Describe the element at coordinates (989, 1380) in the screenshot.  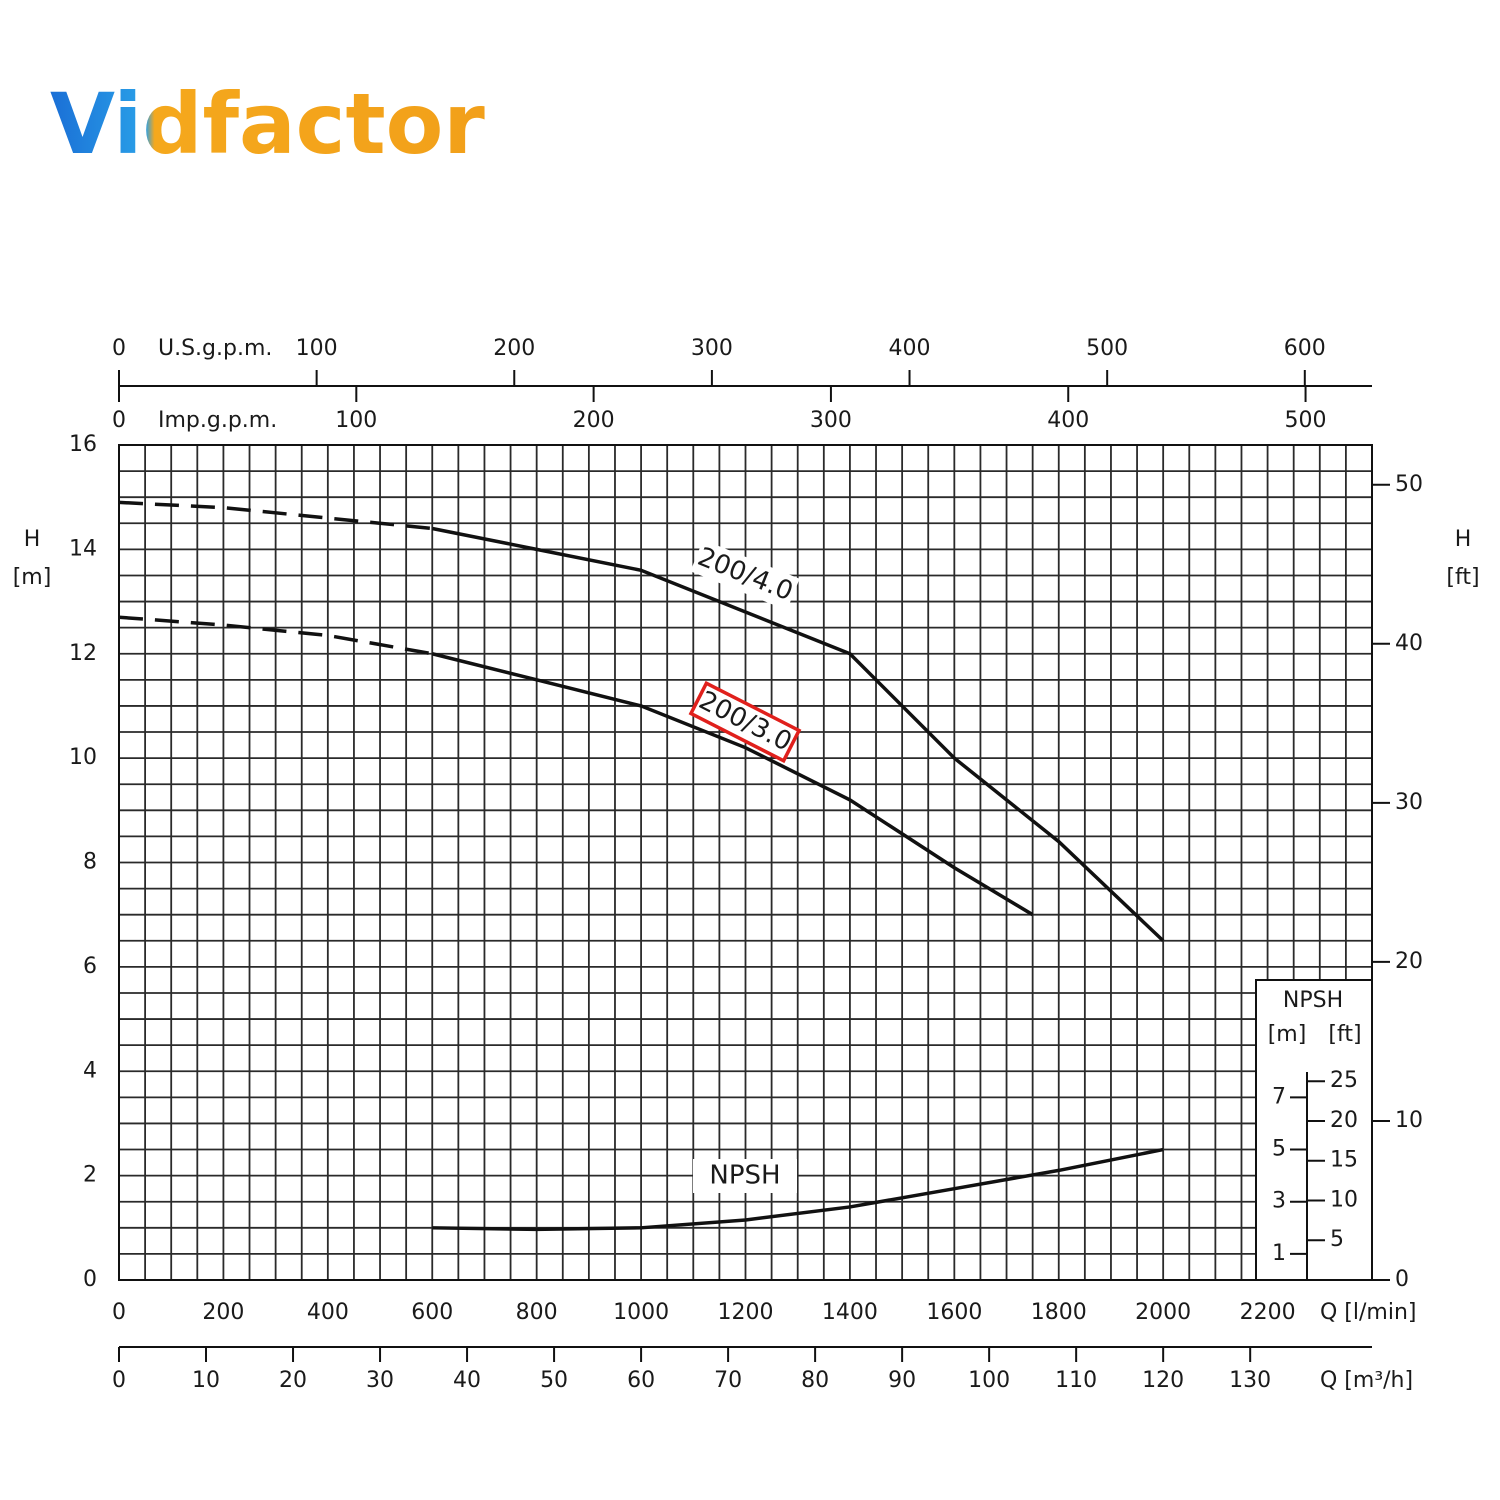
I see `x2-tick-label: 100` at that location.